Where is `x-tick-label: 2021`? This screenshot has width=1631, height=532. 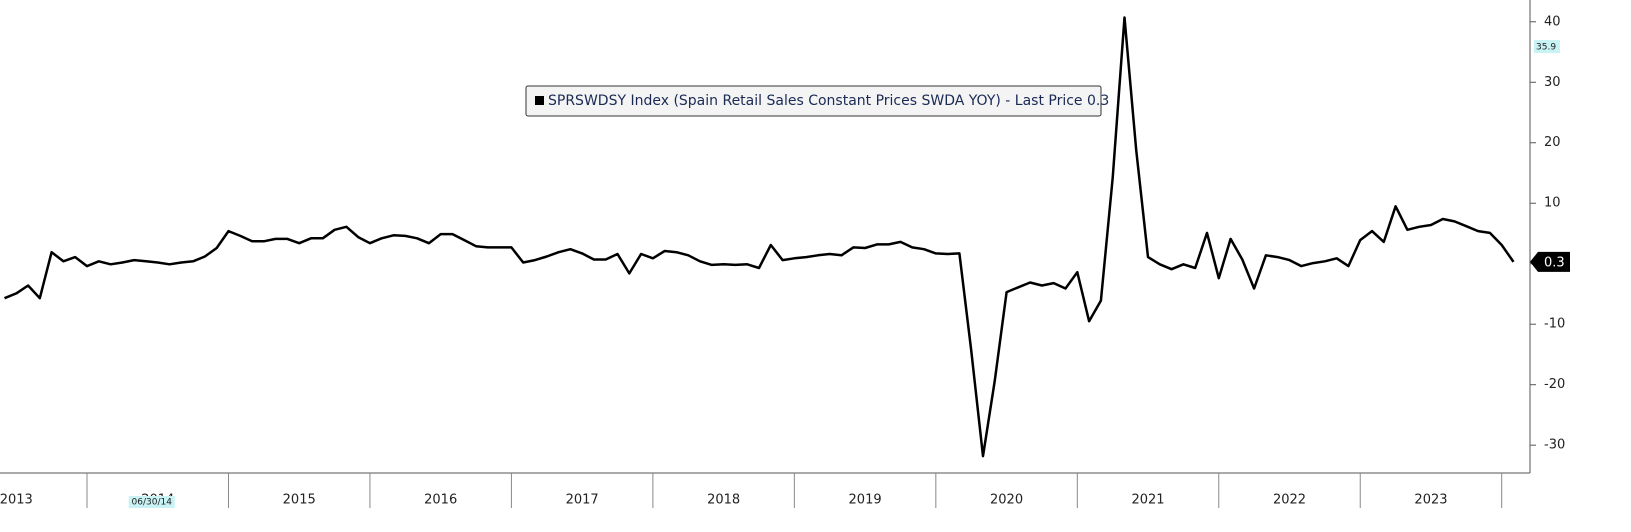 x-tick-label: 2021 is located at coordinates (1147, 500).